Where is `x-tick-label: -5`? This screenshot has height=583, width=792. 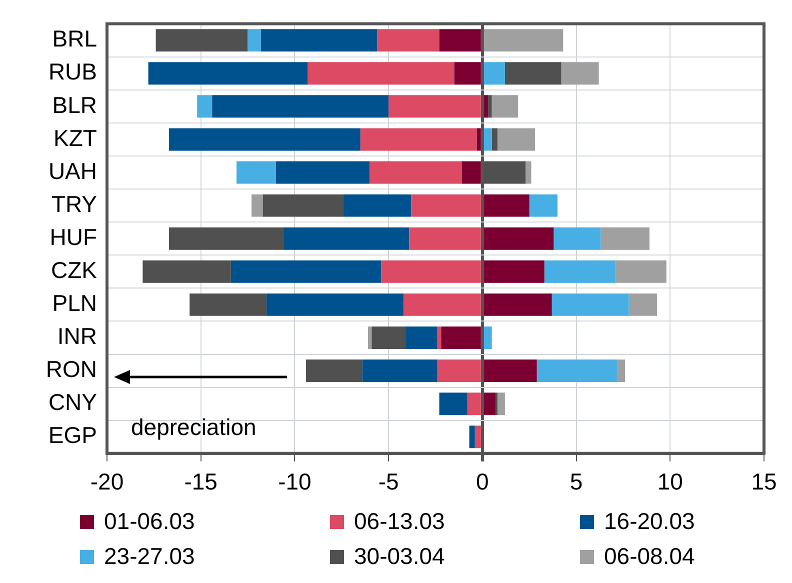
x-tick-label: -5 is located at coordinates (388, 481).